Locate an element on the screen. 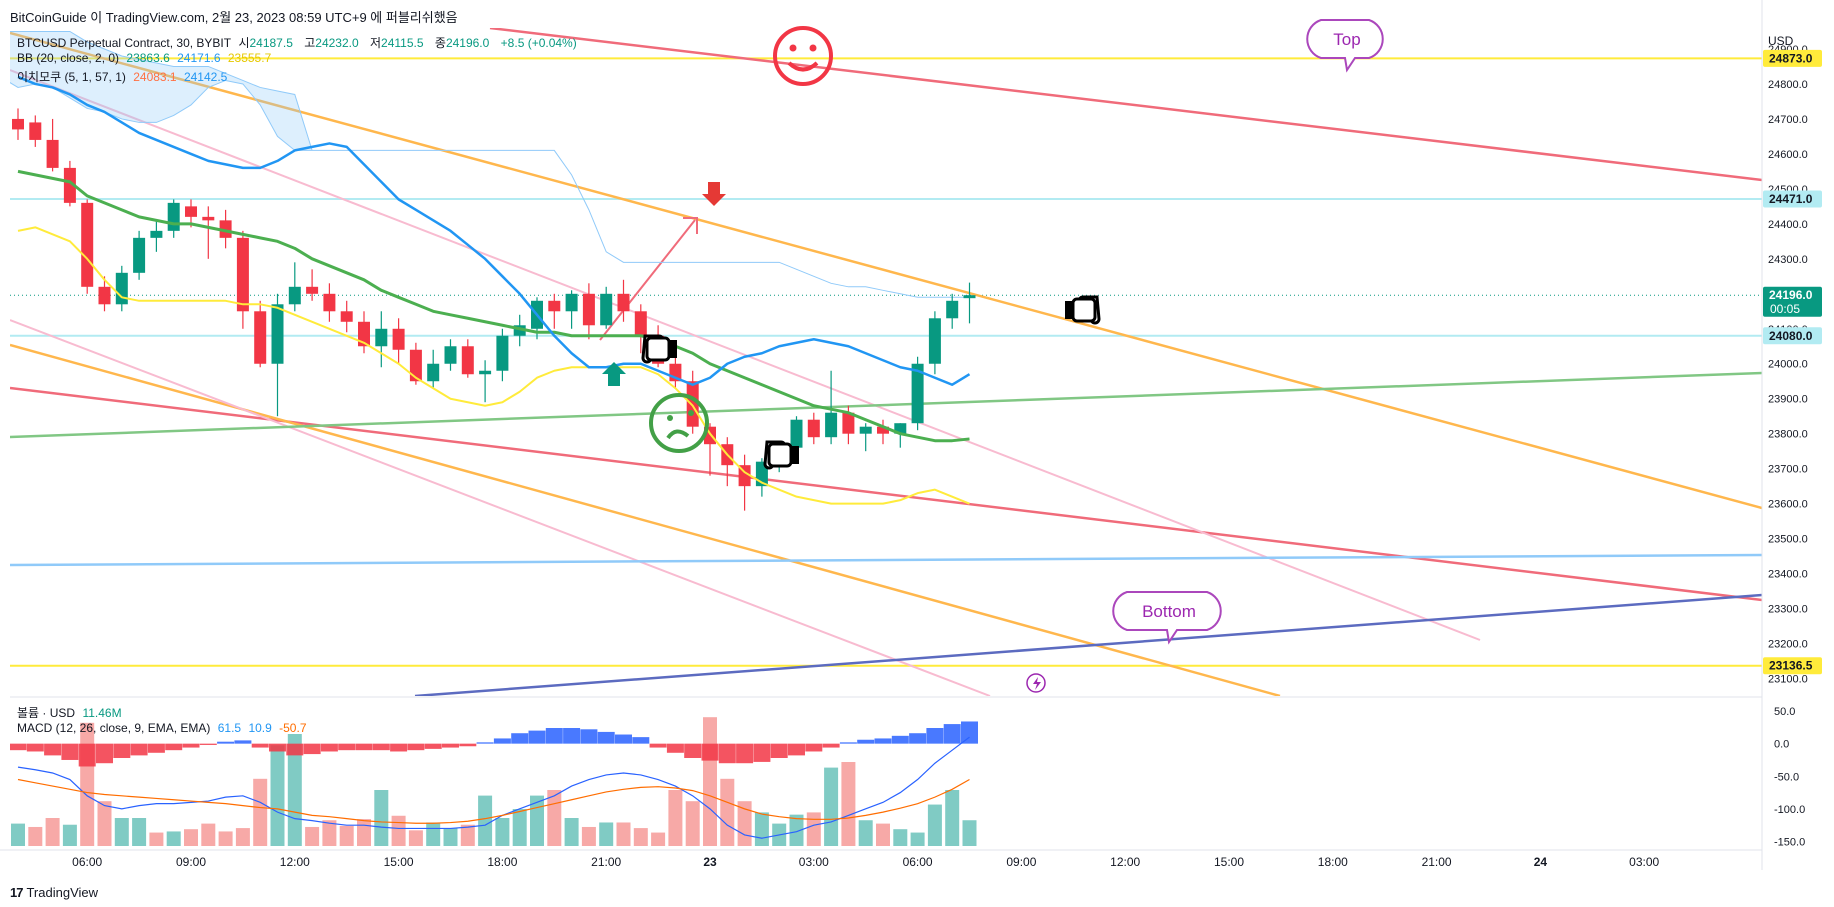 Image resolution: width=1834 pixels, height=907 pixels. volume-legend: 볼륨 · USD 11.46M is located at coordinates (71, 712).